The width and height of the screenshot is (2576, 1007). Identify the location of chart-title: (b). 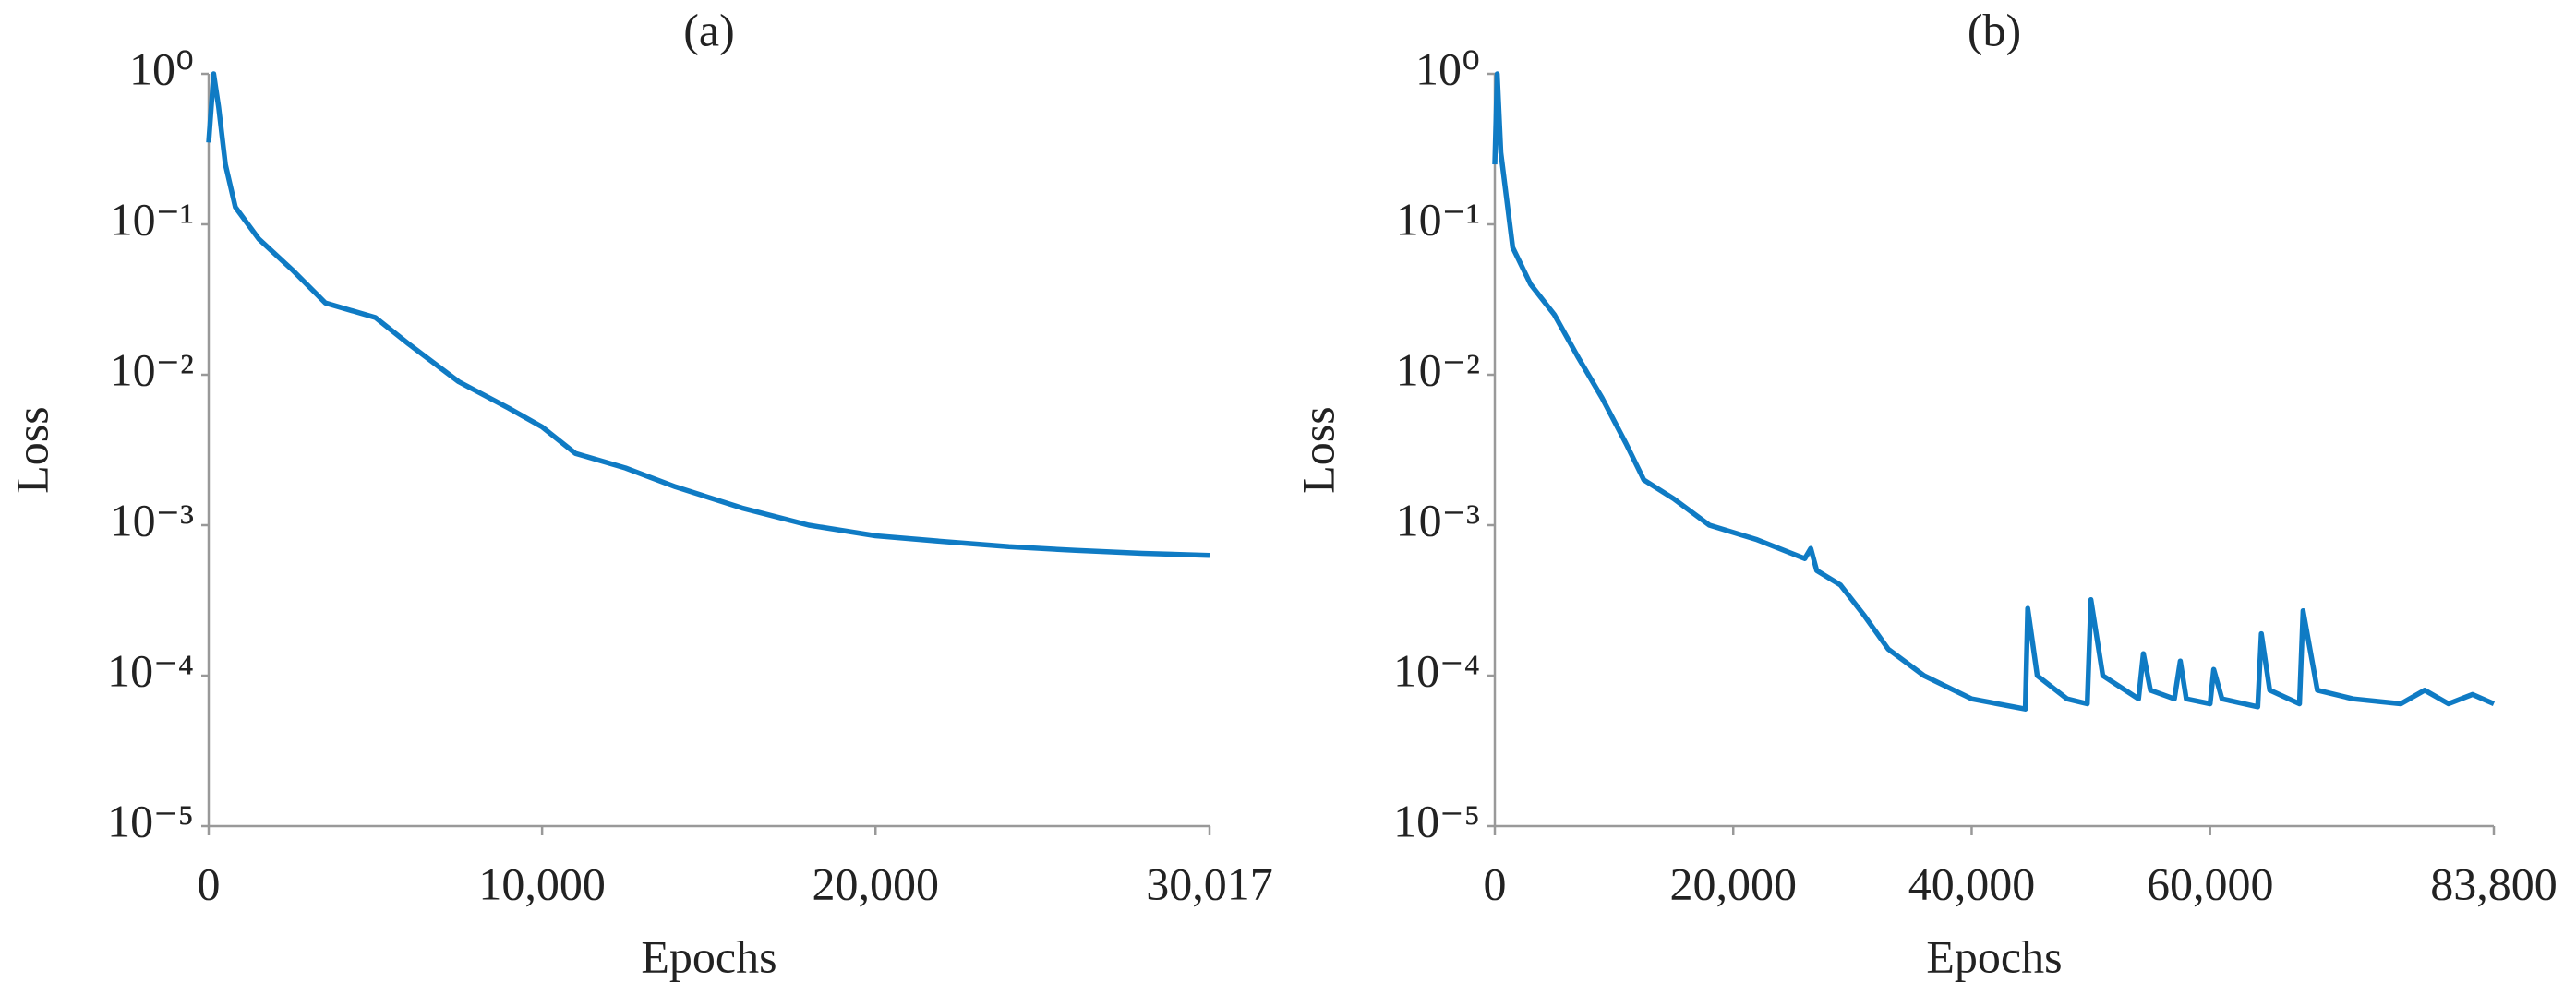
(1994, 29).